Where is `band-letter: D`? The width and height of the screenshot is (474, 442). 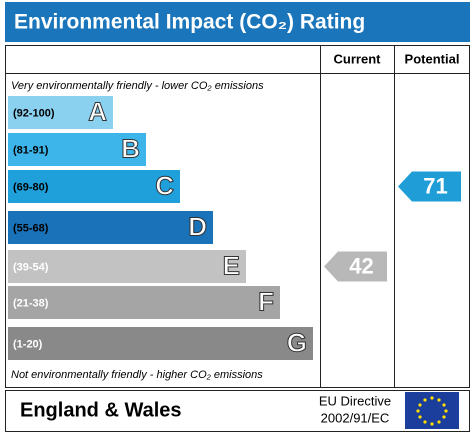
band-letter: D is located at coordinates (197, 226).